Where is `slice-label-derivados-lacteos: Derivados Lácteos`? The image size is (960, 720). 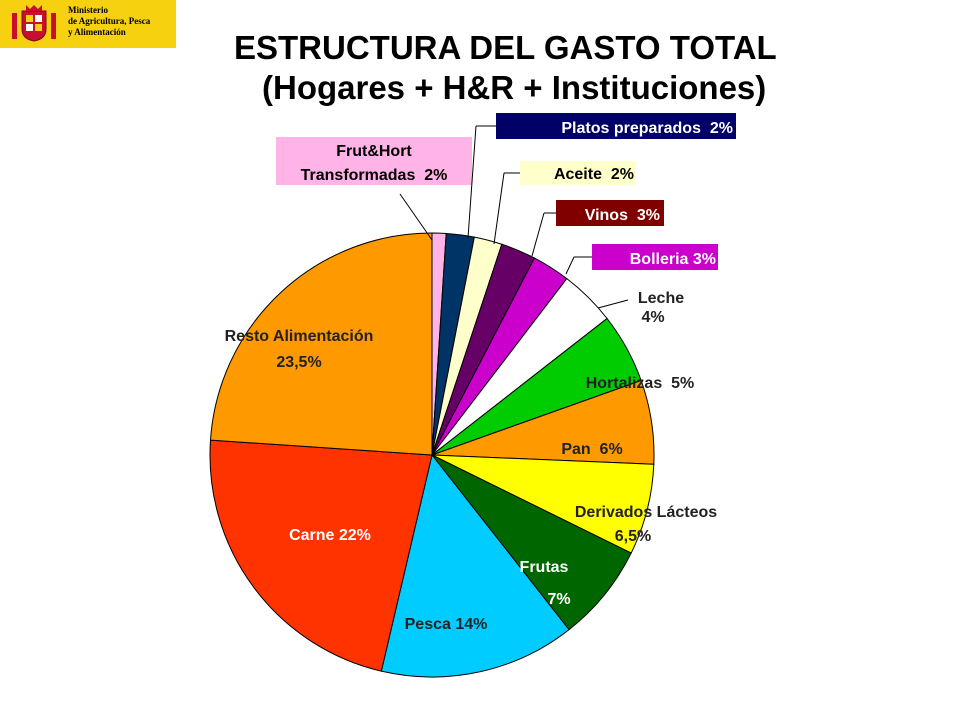 slice-label-derivados-lacteos: Derivados Lácteos is located at coordinates (646, 512).